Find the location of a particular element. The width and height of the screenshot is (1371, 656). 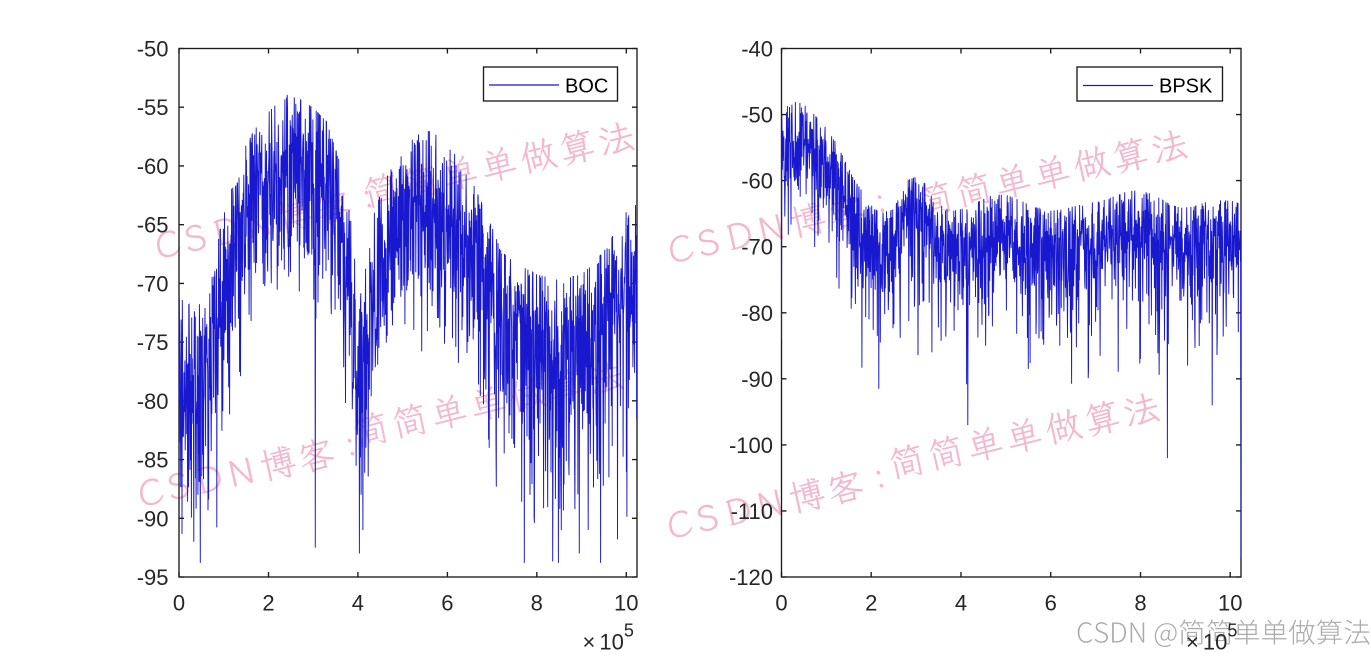

svg-text: BPSK is located at coordinates (1186, 87).